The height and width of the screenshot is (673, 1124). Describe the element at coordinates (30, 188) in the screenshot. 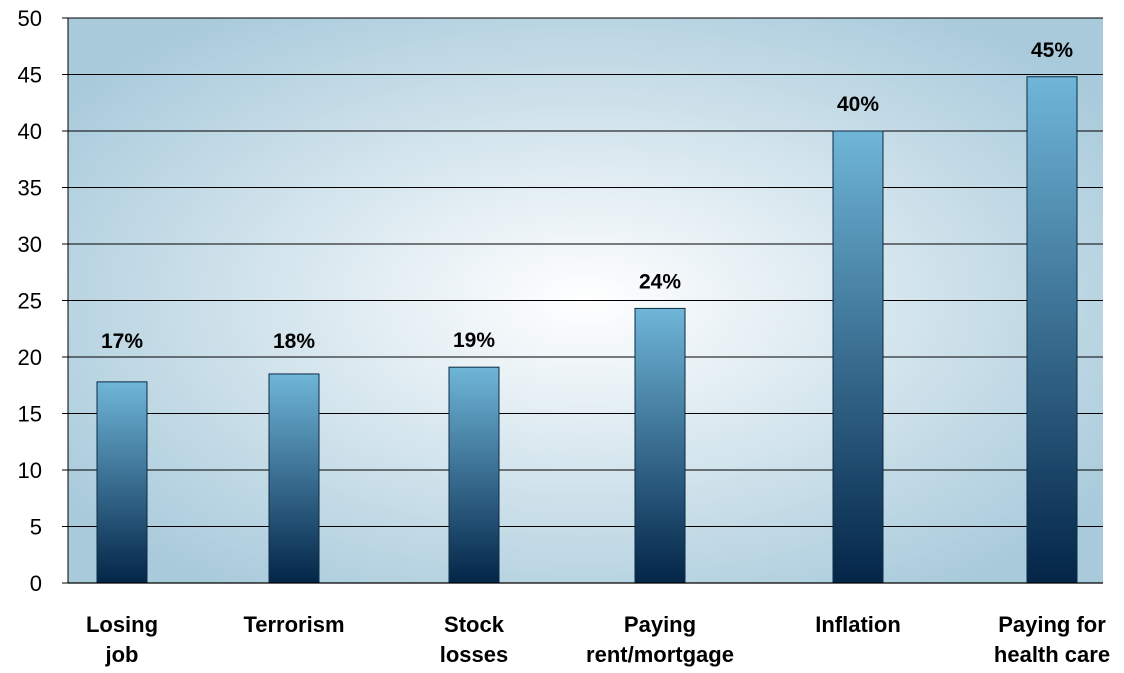

I see `y-tick-label: 35` at that location.